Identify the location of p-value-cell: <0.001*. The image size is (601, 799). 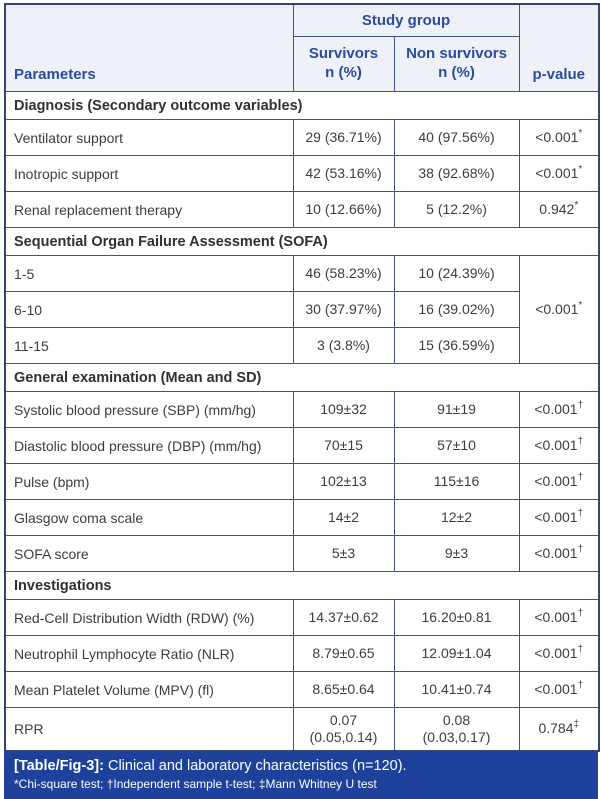
(559, 173).